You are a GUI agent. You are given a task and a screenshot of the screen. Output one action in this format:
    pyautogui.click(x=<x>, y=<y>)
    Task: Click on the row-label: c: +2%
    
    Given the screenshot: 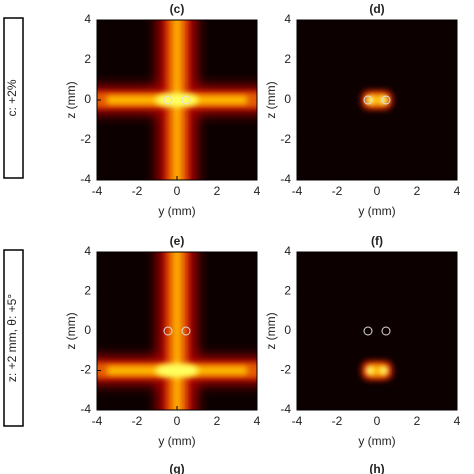 What is the action you would take?
    pyautogui.click(x=12, y=97)
    